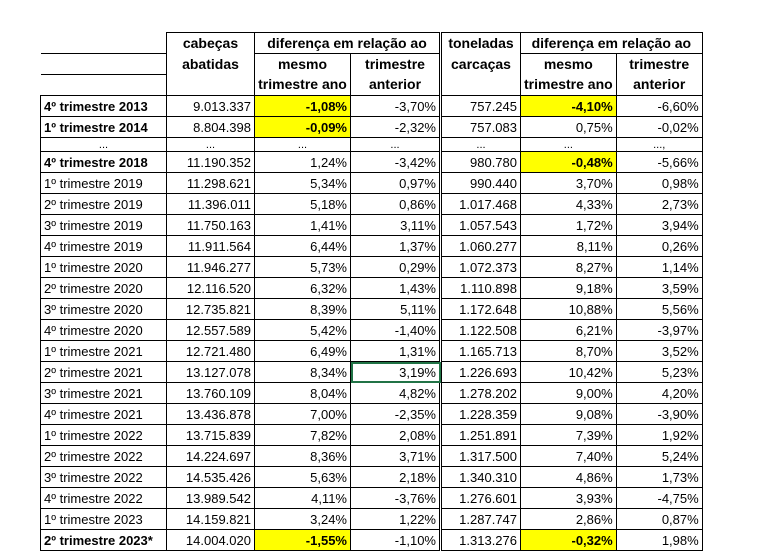 This screenshot has width=760, height=551. What do you see at coordinates (210, 309) in the screenshot?
I see `cabecas-cell: 12.735.821` at bounding box center [210, 309].